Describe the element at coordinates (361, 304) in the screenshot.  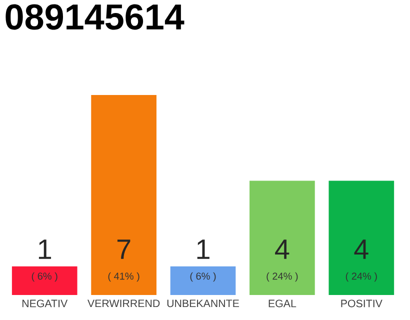
I see `x-tick-label: POSITIV` at that location.